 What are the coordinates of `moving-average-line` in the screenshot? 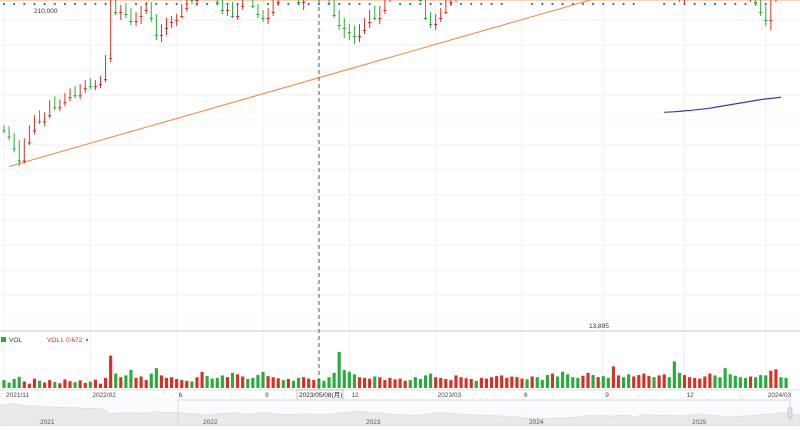 It's located at (723, 104).